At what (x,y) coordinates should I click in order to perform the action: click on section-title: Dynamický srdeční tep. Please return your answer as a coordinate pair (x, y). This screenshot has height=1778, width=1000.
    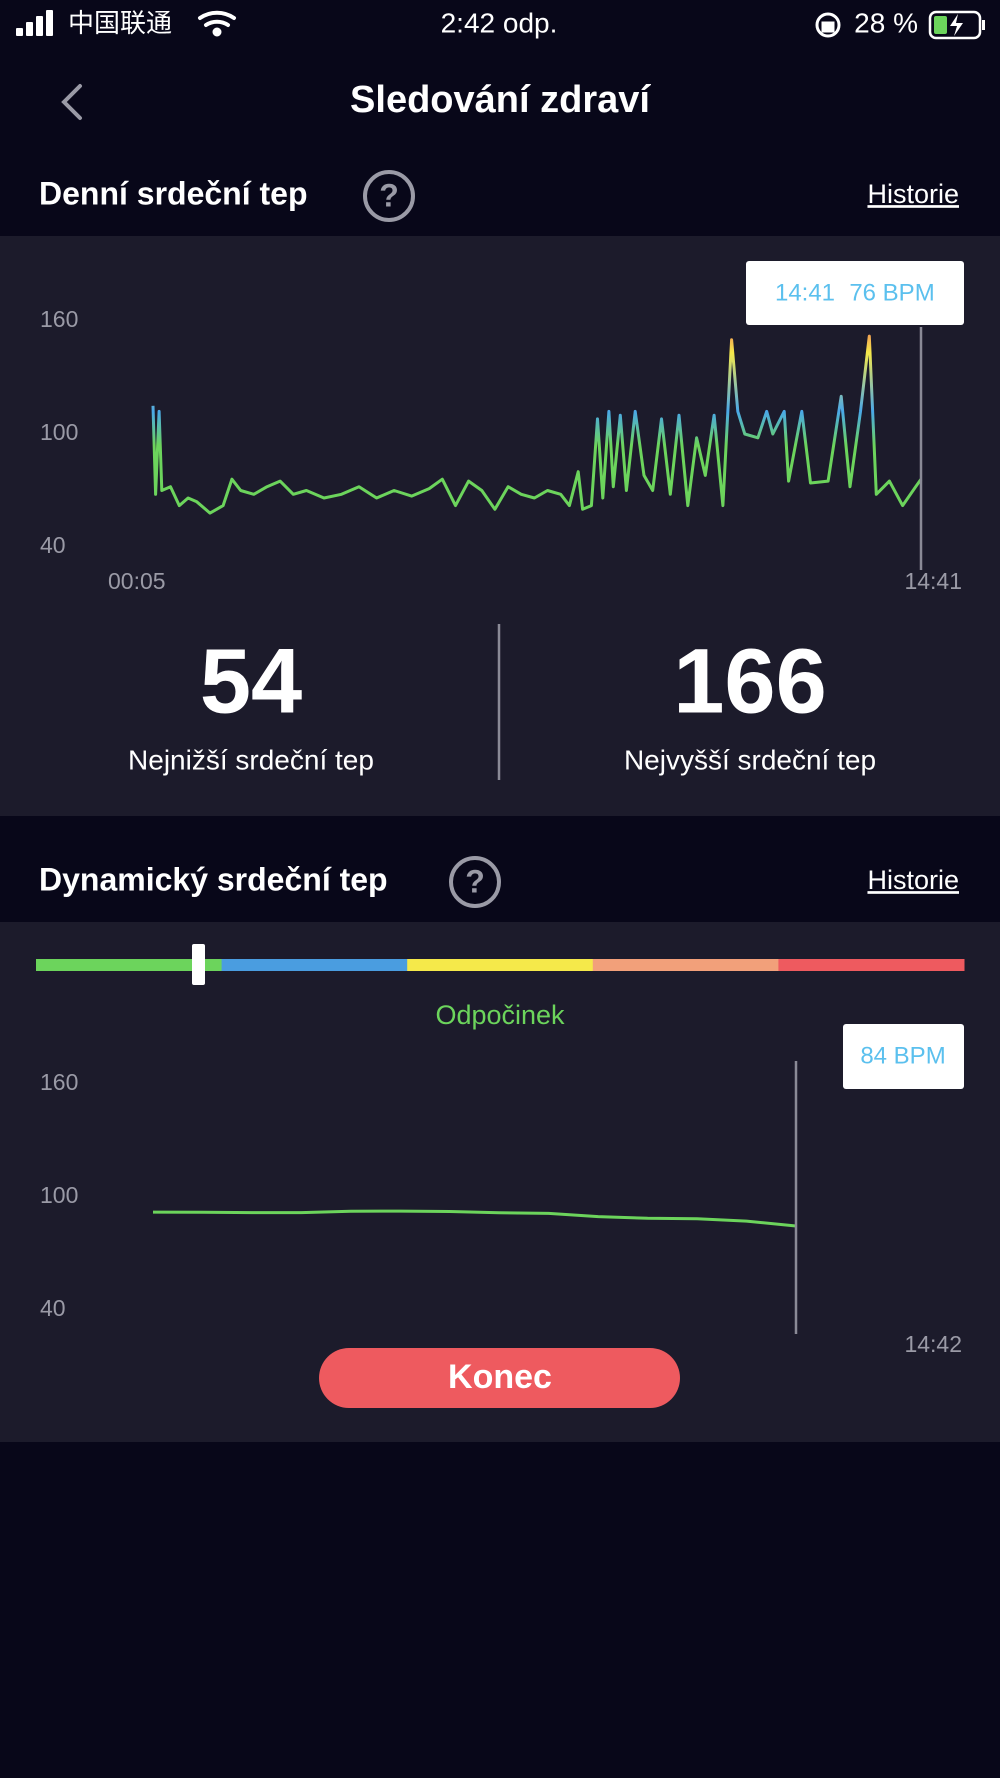
    Looking at the image, I should click on (213, 879).